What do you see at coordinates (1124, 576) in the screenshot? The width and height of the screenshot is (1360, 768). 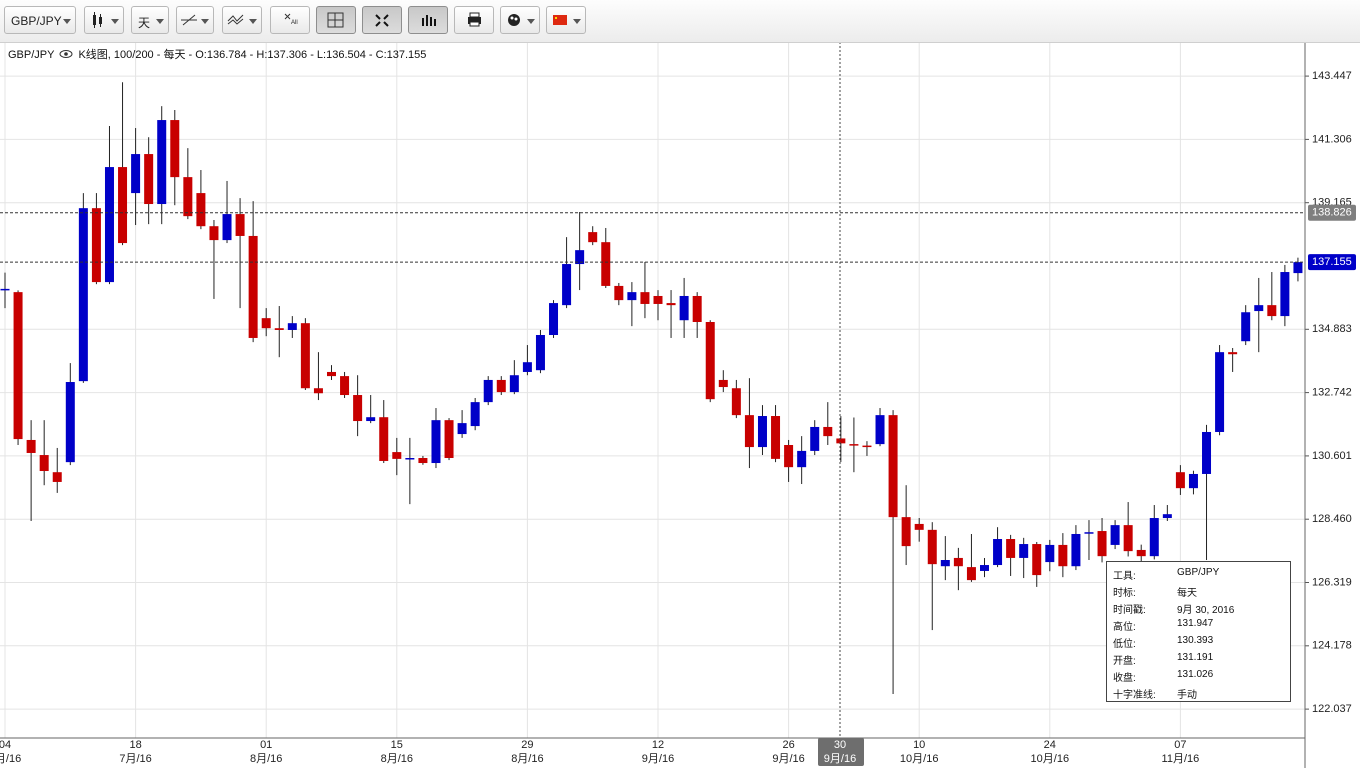 I see `tooltip-key: 工具:` at bounding box center [1124, 576].